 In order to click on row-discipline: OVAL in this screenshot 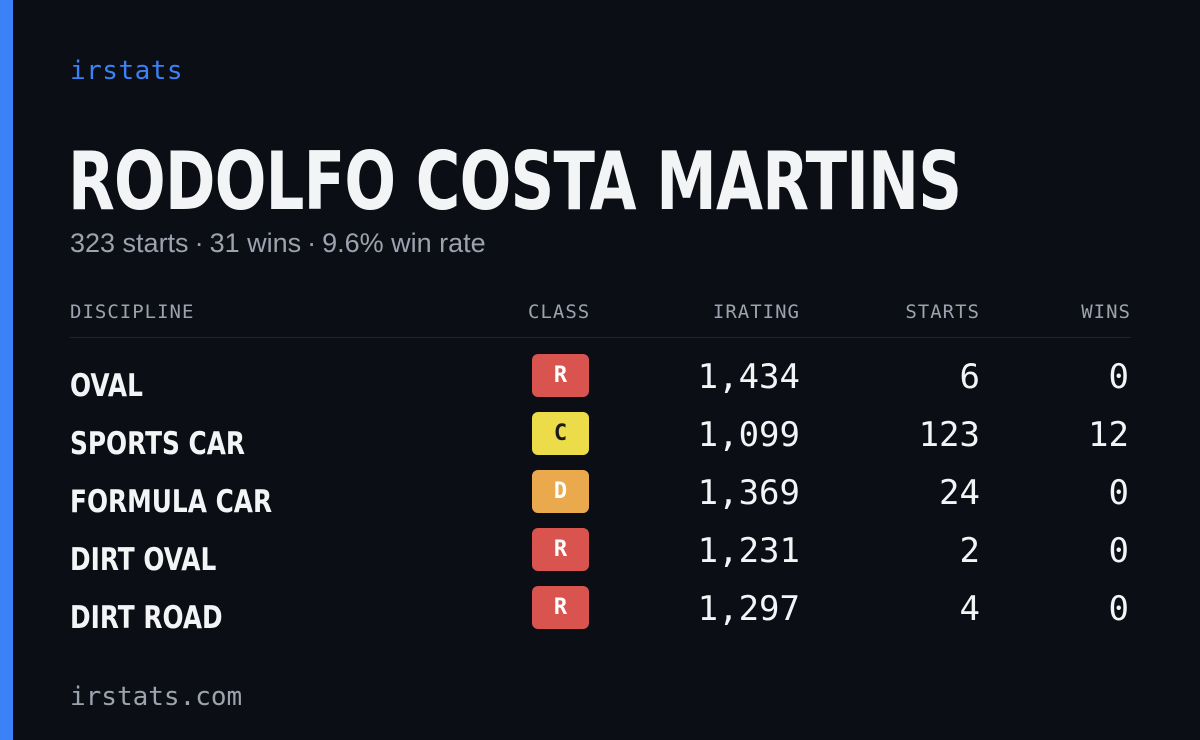, I will do `click(106, 386)`.